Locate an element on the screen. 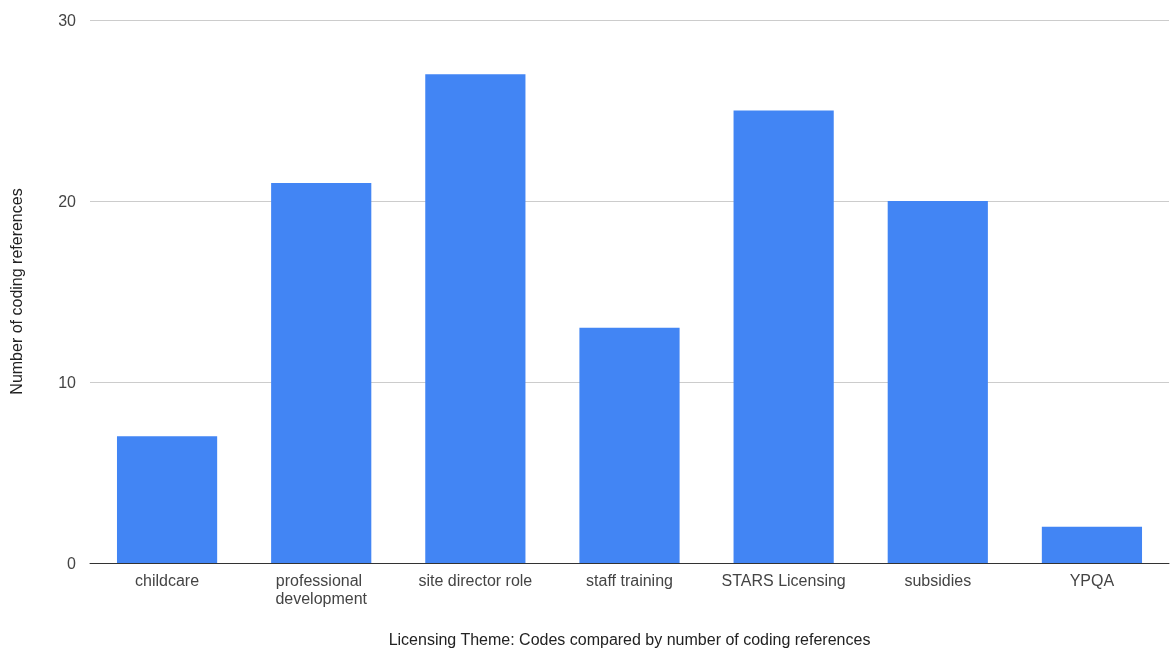  x-tick-label: site director role is located at coordinates (475, 580).